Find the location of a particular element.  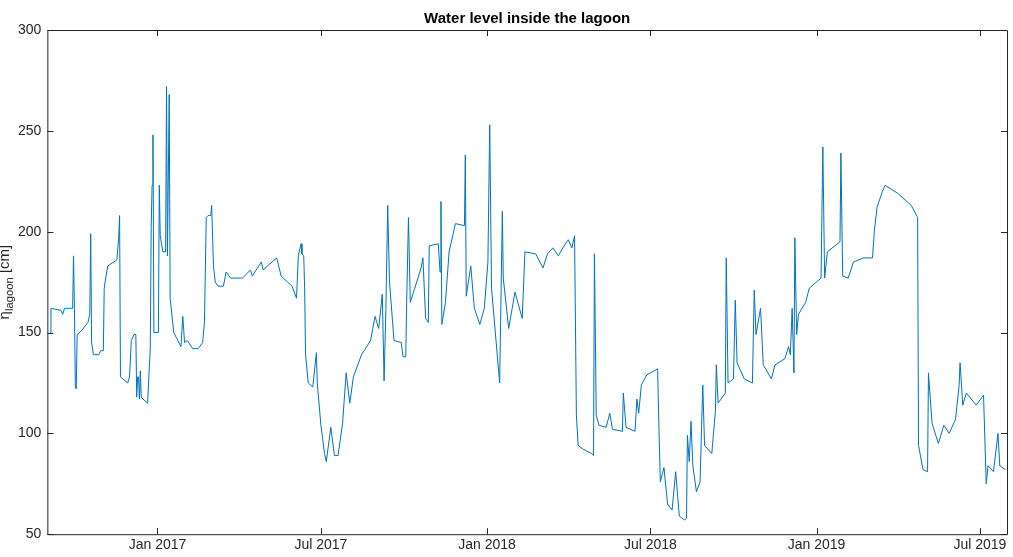

y-tick-label: 50 is located at coordinates (33, 533).